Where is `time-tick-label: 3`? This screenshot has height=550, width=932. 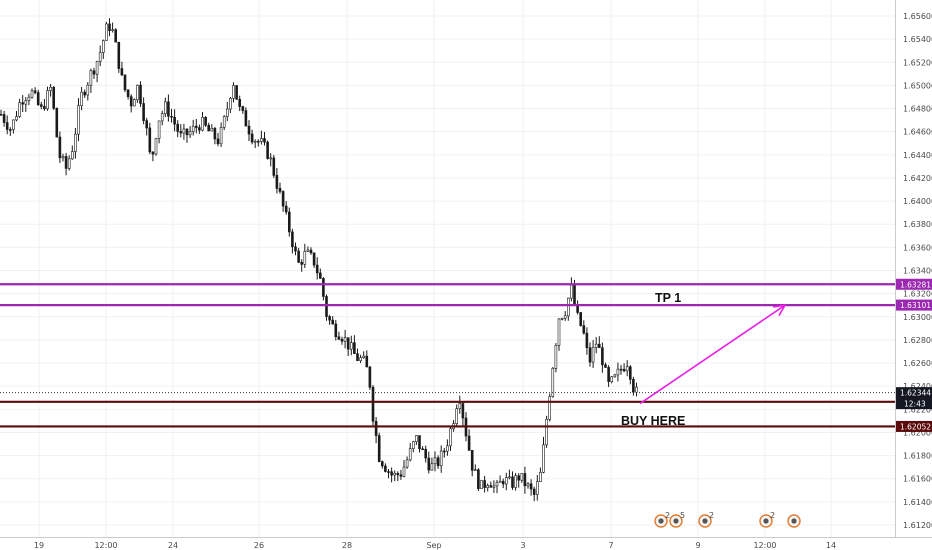 time-tick-label: 3 is located at coordinates (522, 545).